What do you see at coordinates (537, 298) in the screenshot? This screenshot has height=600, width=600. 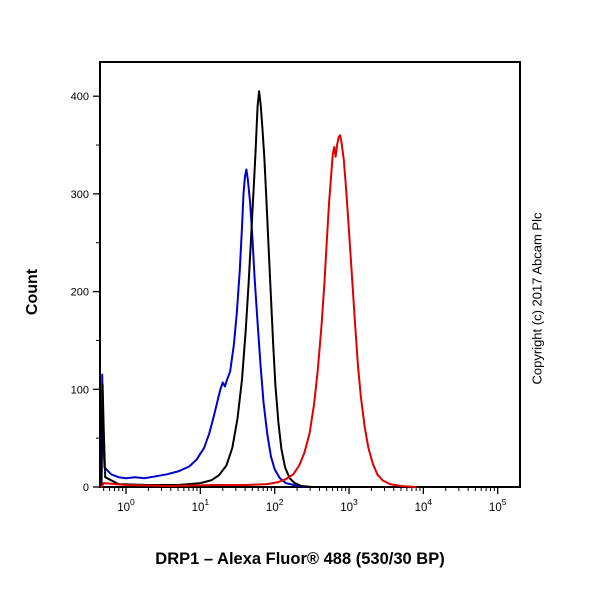 I see `copyright-text: Copyright (c) 2017 Abcam Plc` at bounding box center [537, 298].